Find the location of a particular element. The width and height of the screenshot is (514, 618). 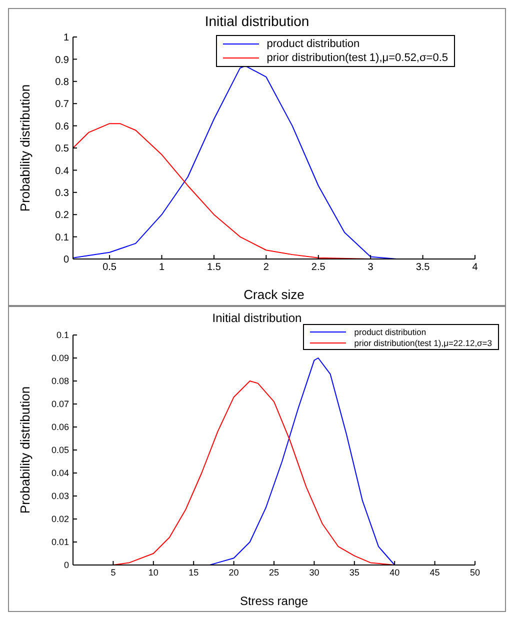

x-tick-label: 10 is located at coordinates (153, 572).